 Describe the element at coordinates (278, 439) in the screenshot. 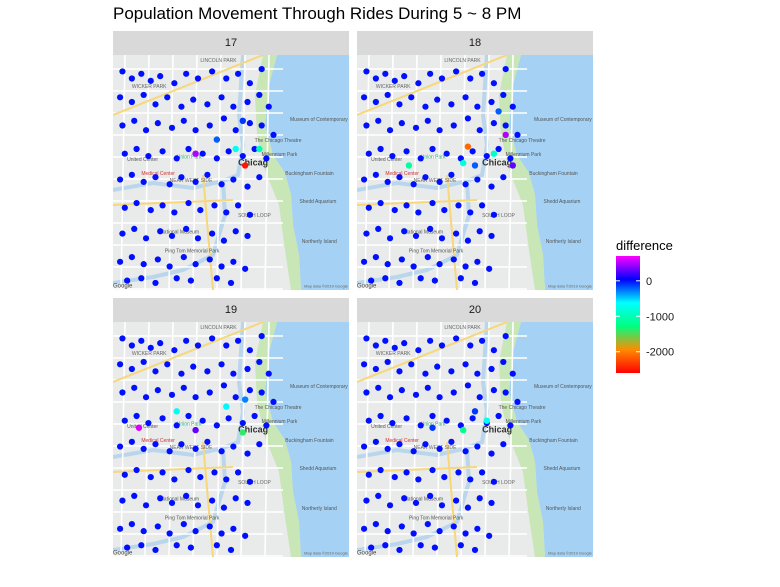

I see `lakefront-park` at that location.